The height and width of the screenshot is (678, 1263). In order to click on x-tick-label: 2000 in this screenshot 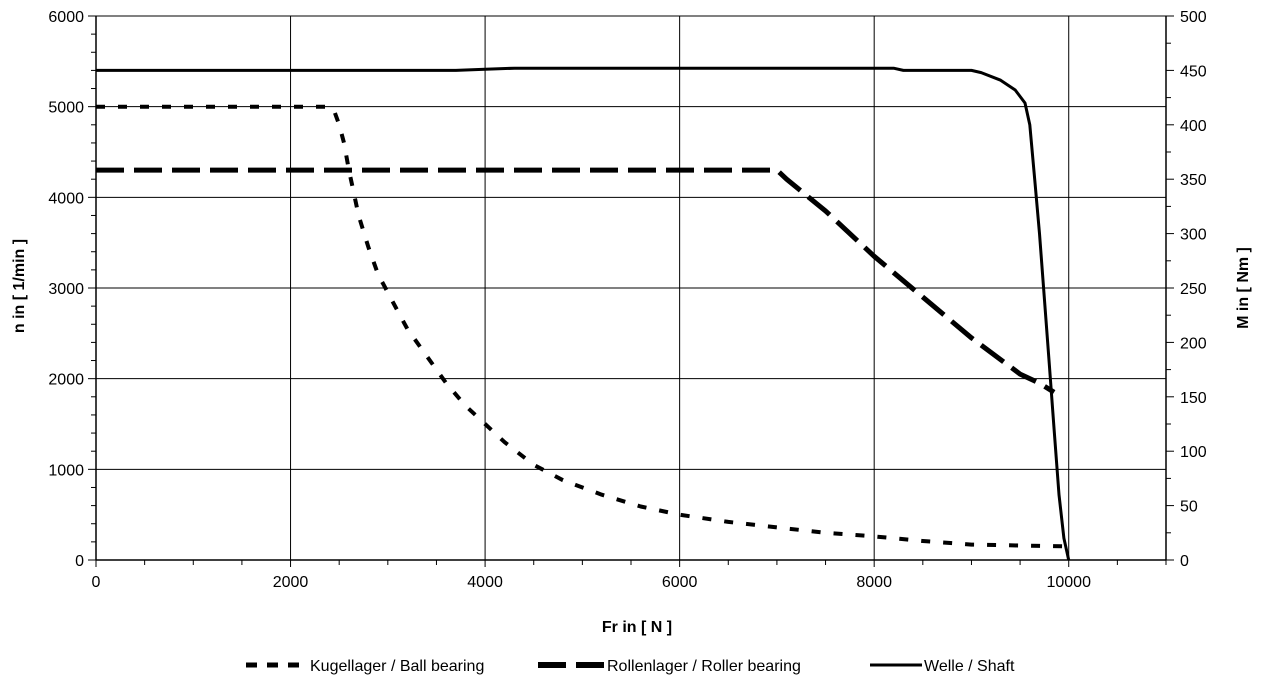, I will do `click(291, 582)`.